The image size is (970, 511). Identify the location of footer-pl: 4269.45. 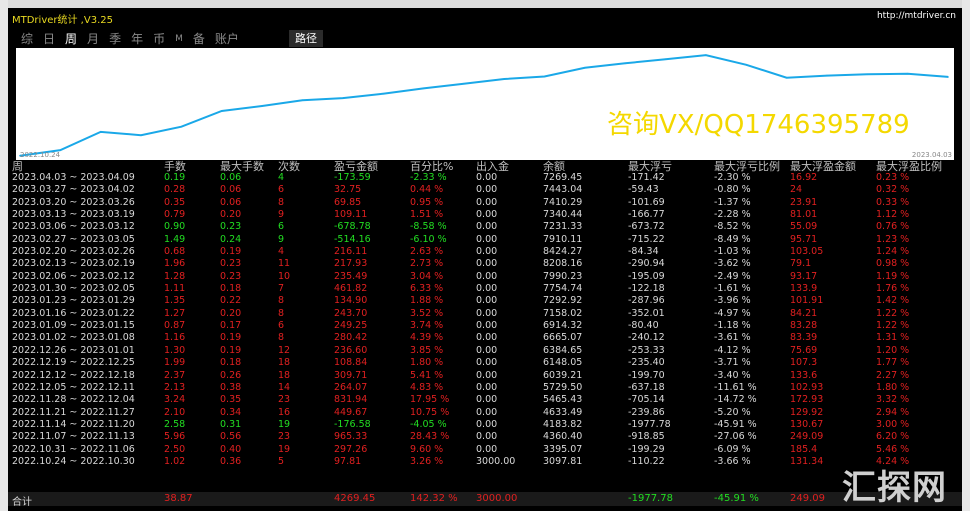
(355, 498).